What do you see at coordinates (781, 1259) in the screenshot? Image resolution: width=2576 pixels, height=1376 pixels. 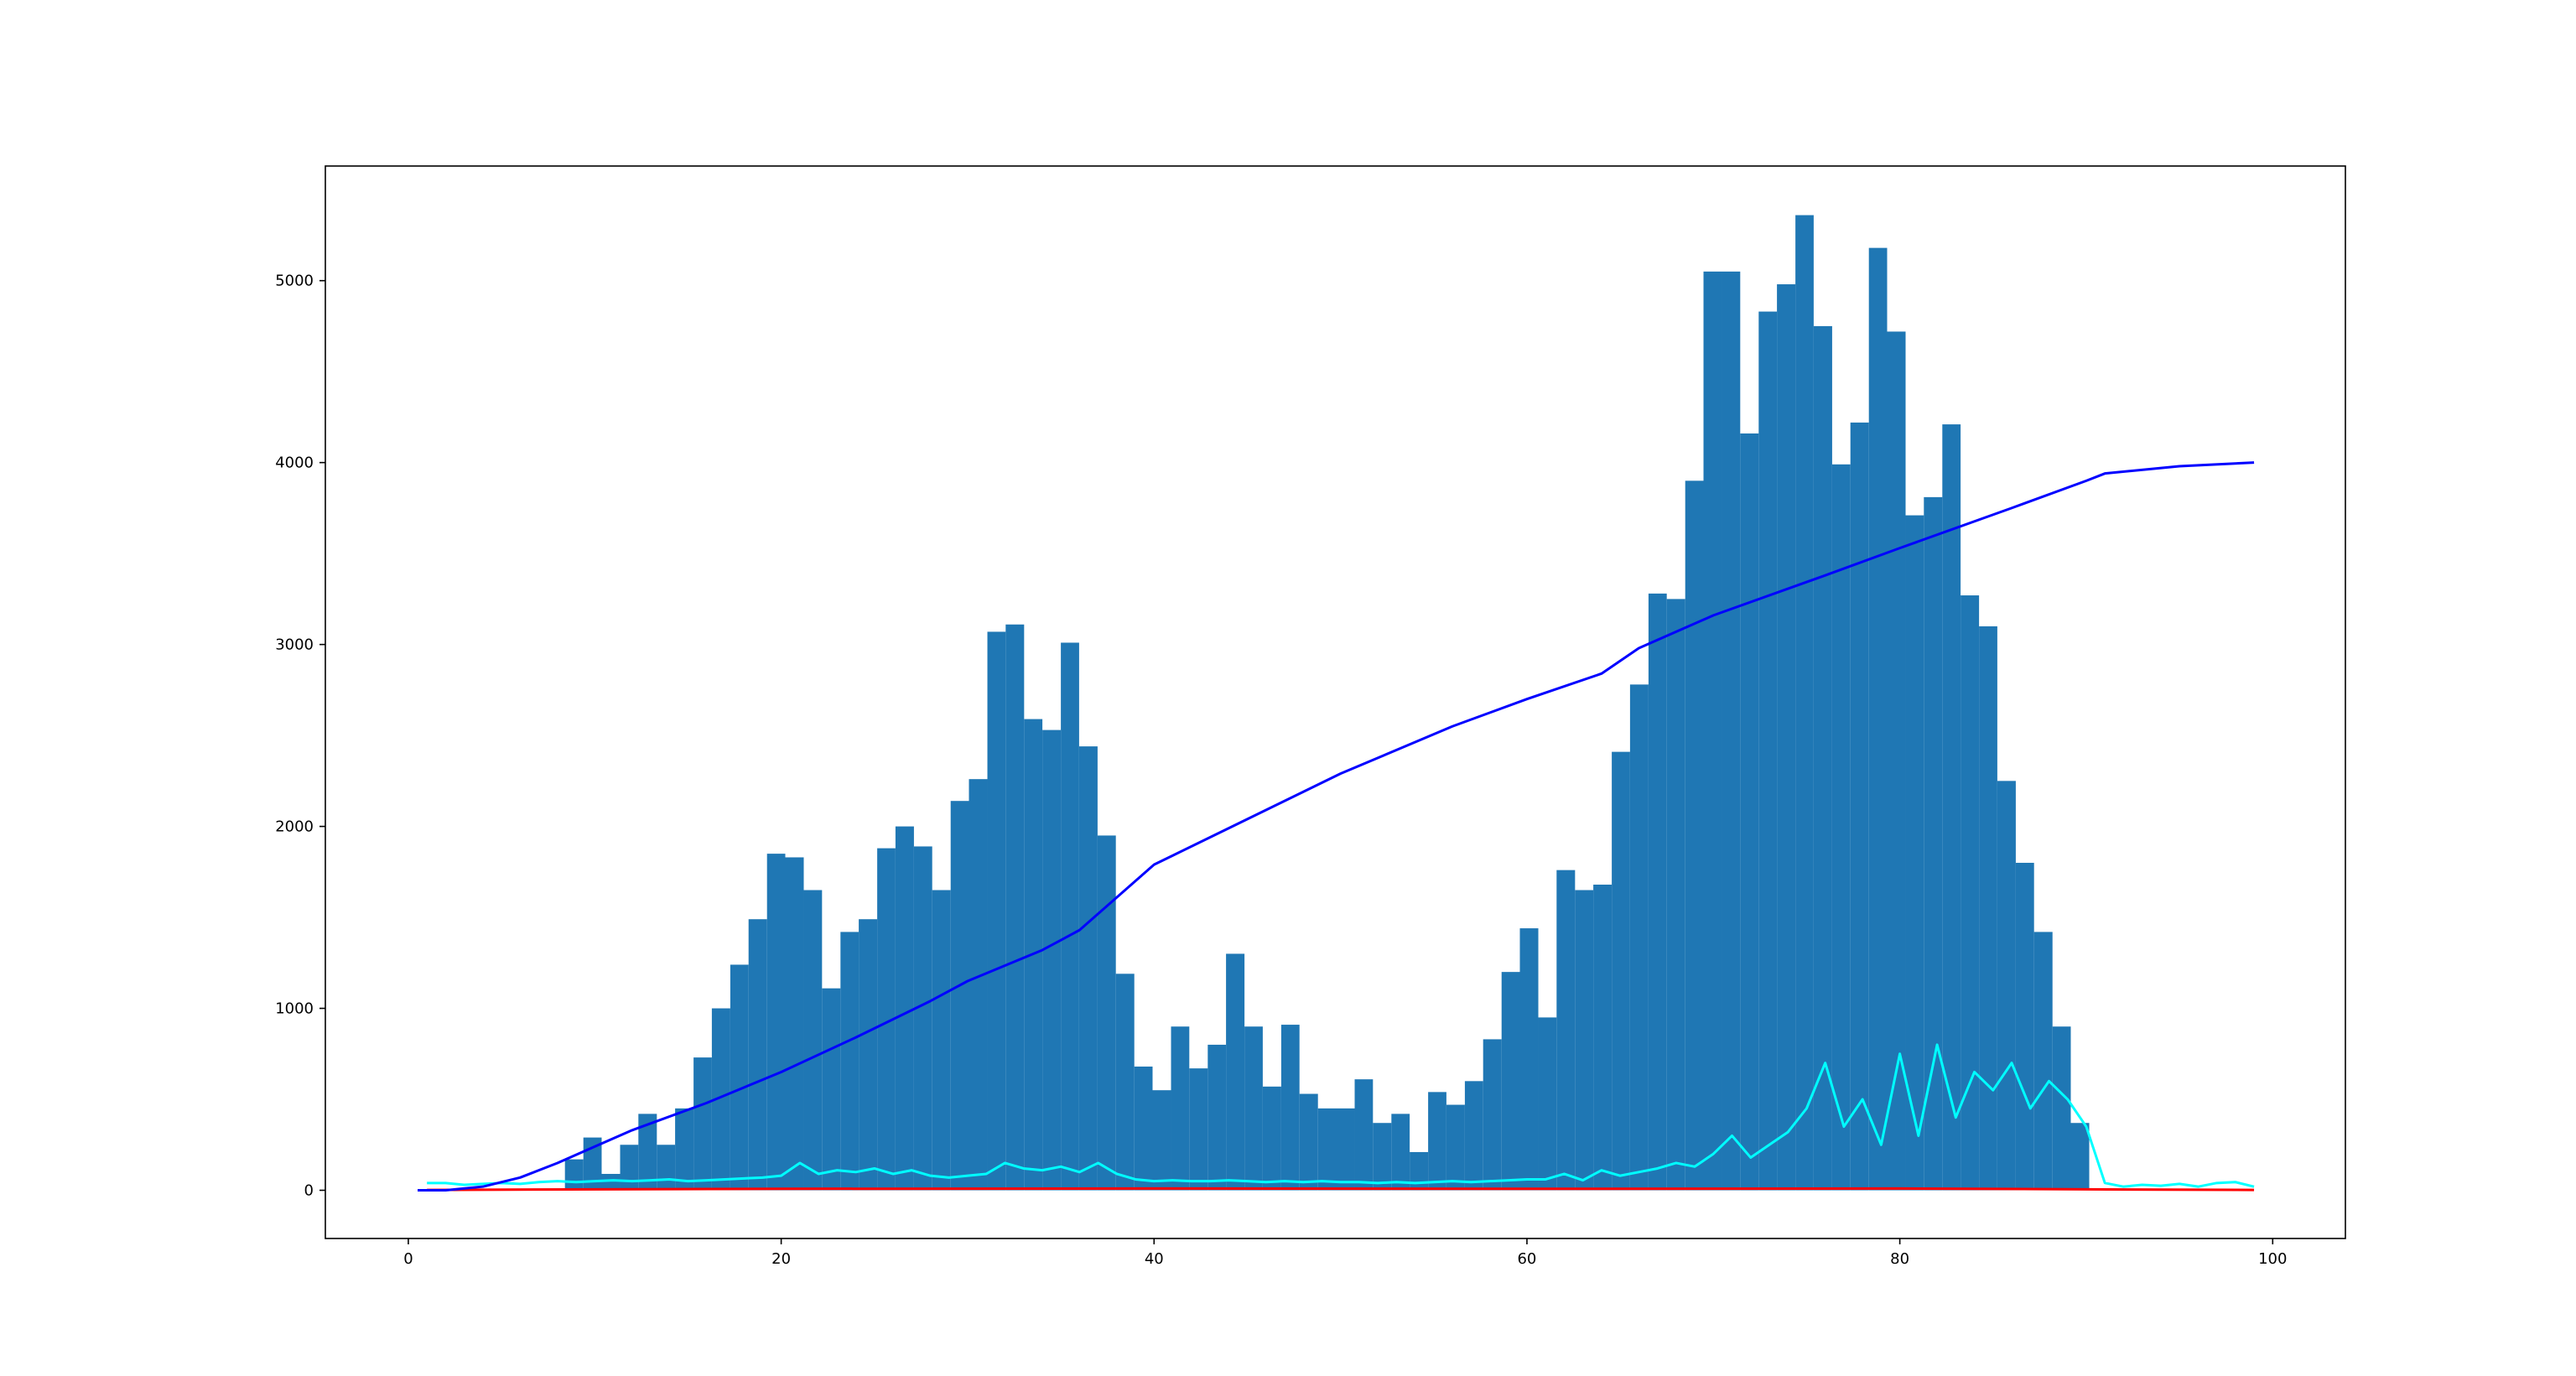 I see `x-tick-label: 20` at bounding box center [781, 1259].